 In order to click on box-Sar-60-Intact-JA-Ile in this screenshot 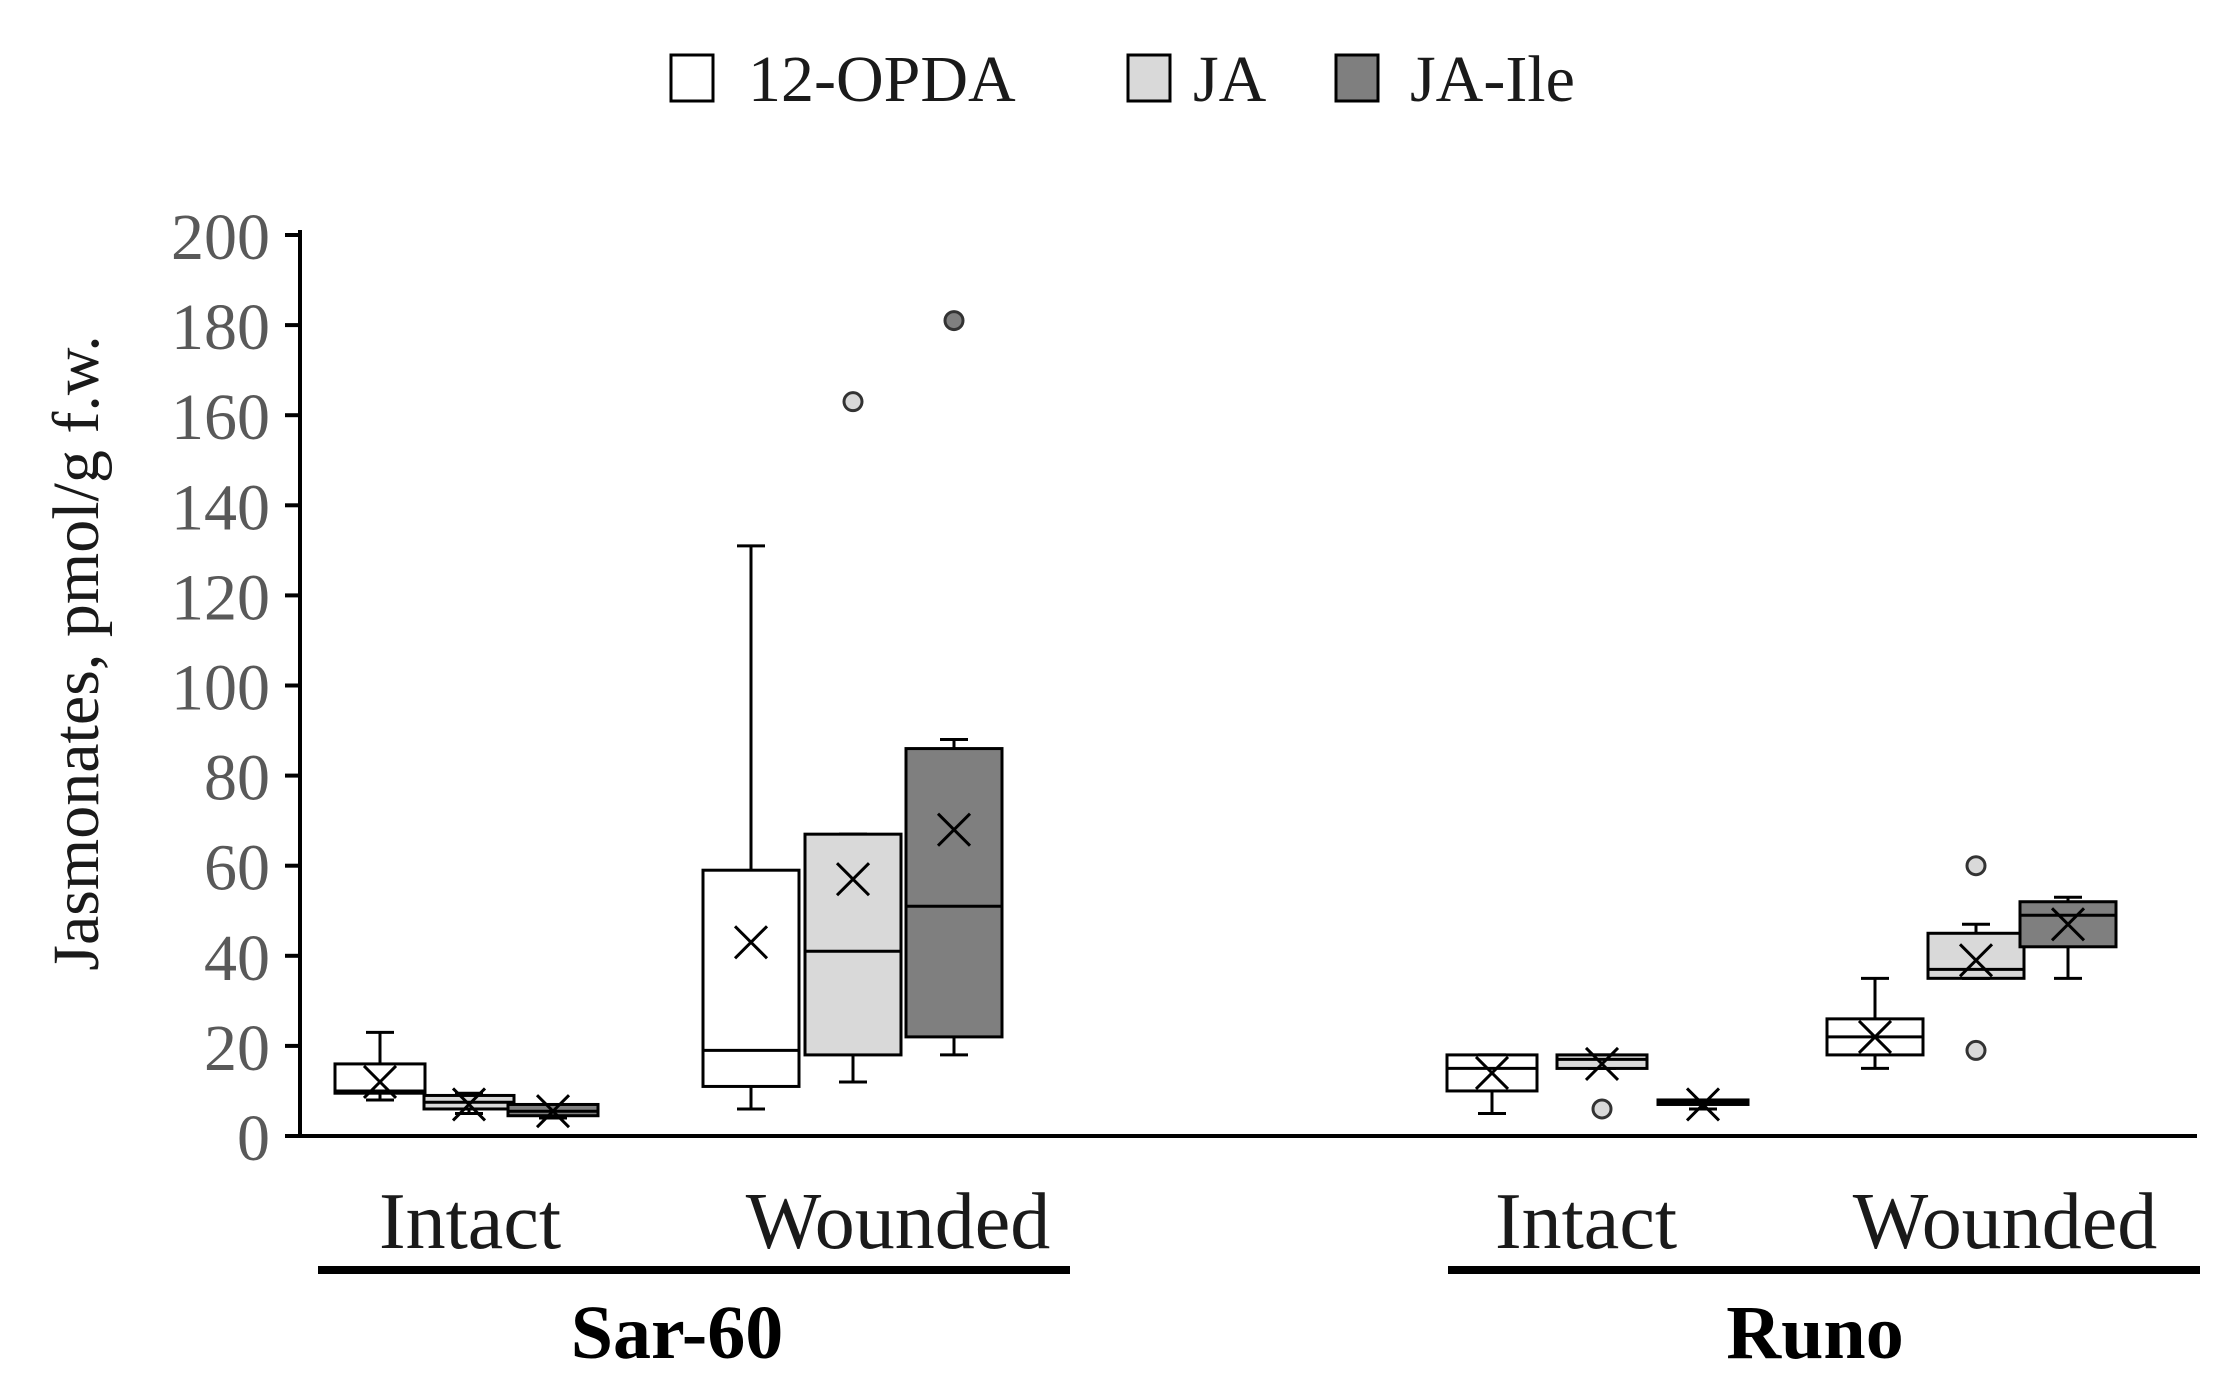, I will do `click(553, 1111)`.